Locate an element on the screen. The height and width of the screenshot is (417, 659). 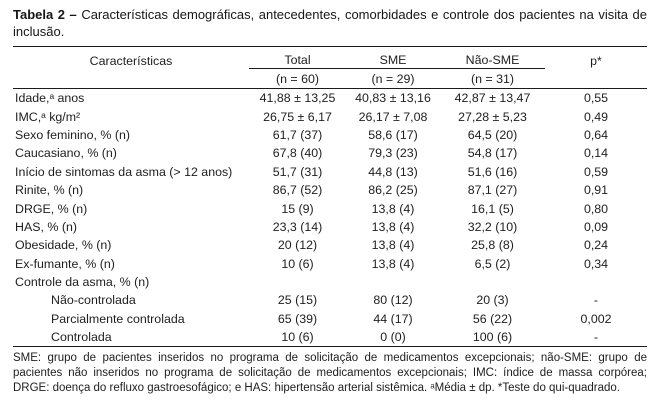
column-header-caracteristicas: Características is located at coordinates (131, 60).